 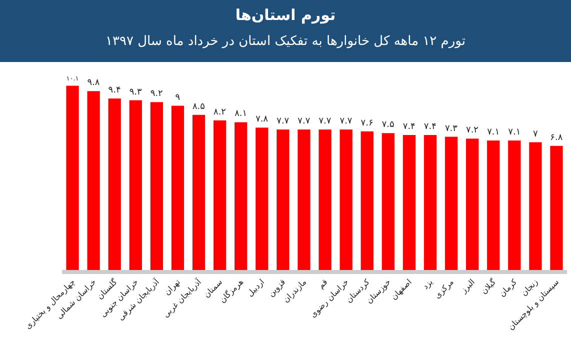 I want to click on x-tick-label: البرز, so click(x=467, y=286).